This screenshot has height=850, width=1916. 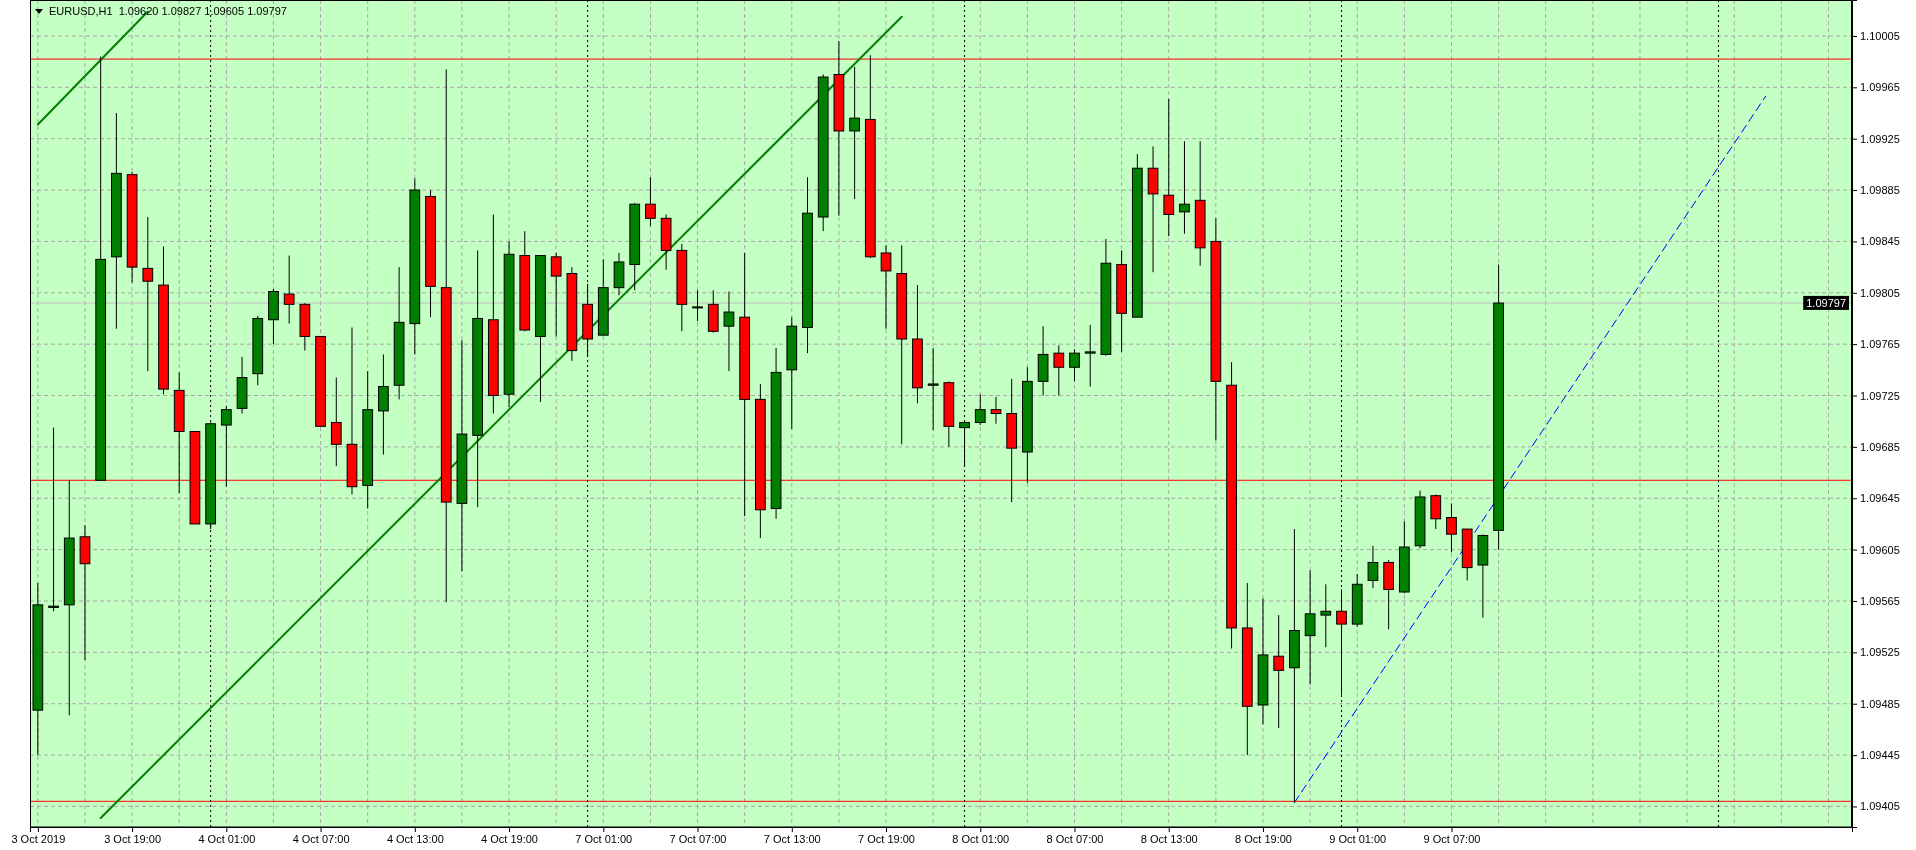 I want to click on x-tick-label: 8 Oct 01:00, so click(x=981, y=838).